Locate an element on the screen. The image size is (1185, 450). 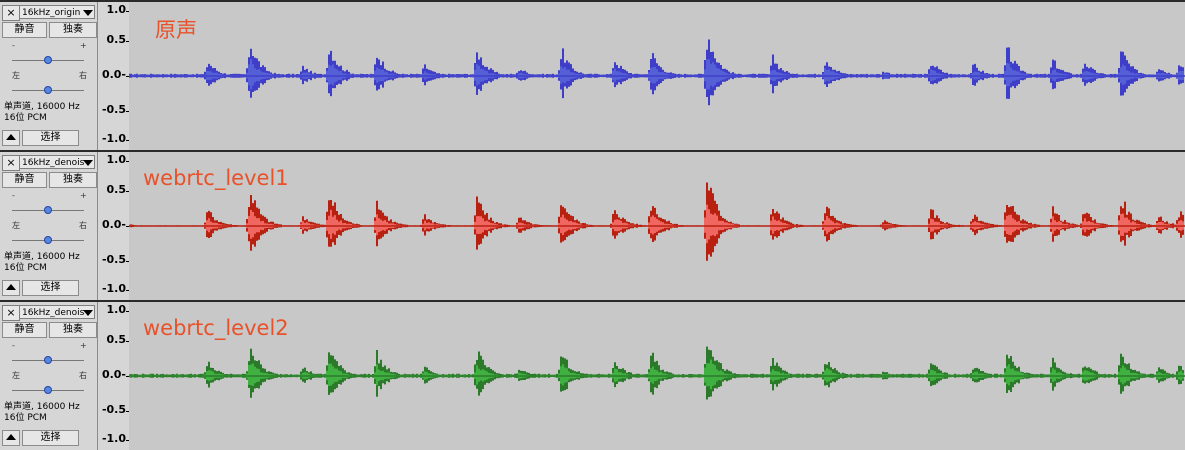
track-annotation: 原声 is located at coordinates (176, 30).